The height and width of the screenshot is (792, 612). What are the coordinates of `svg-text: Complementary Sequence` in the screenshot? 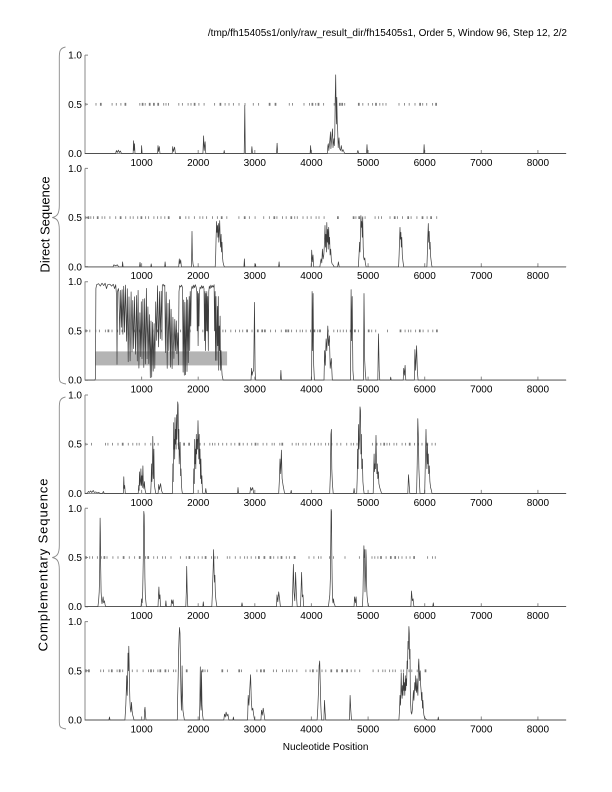 It's located at (43, 565).